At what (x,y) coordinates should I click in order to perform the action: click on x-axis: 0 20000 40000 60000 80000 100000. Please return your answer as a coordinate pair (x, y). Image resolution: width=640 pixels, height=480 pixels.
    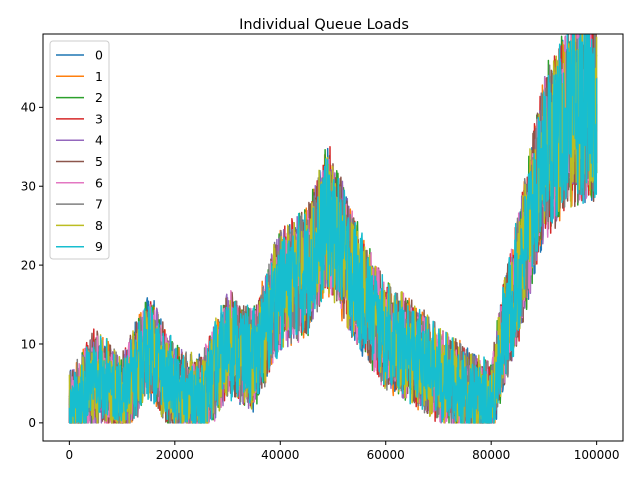
    Looking at the image, I should click on (343, 451).